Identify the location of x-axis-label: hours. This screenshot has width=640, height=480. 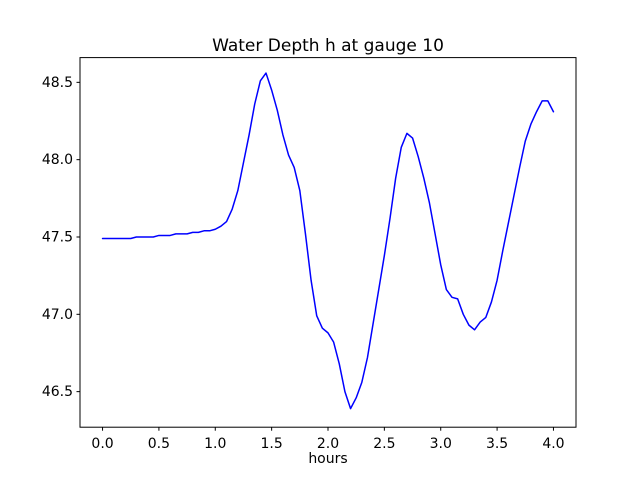
(327, 459).